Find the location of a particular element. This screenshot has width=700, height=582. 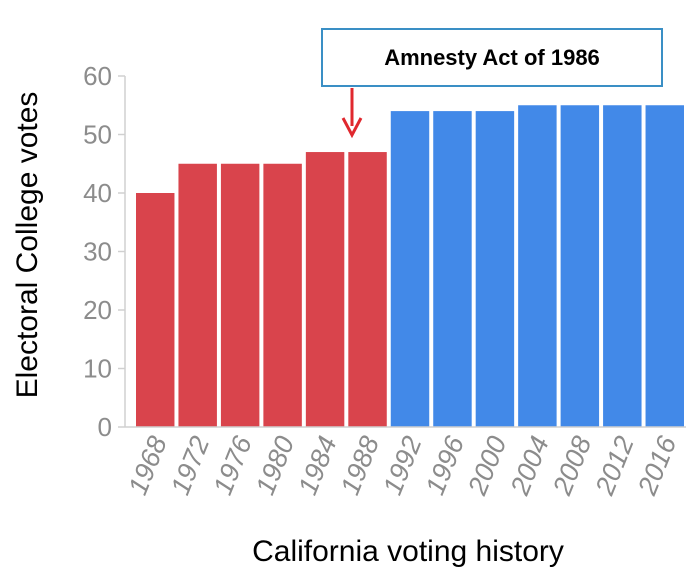

bar-1996 is located at coordinates (452, 269).